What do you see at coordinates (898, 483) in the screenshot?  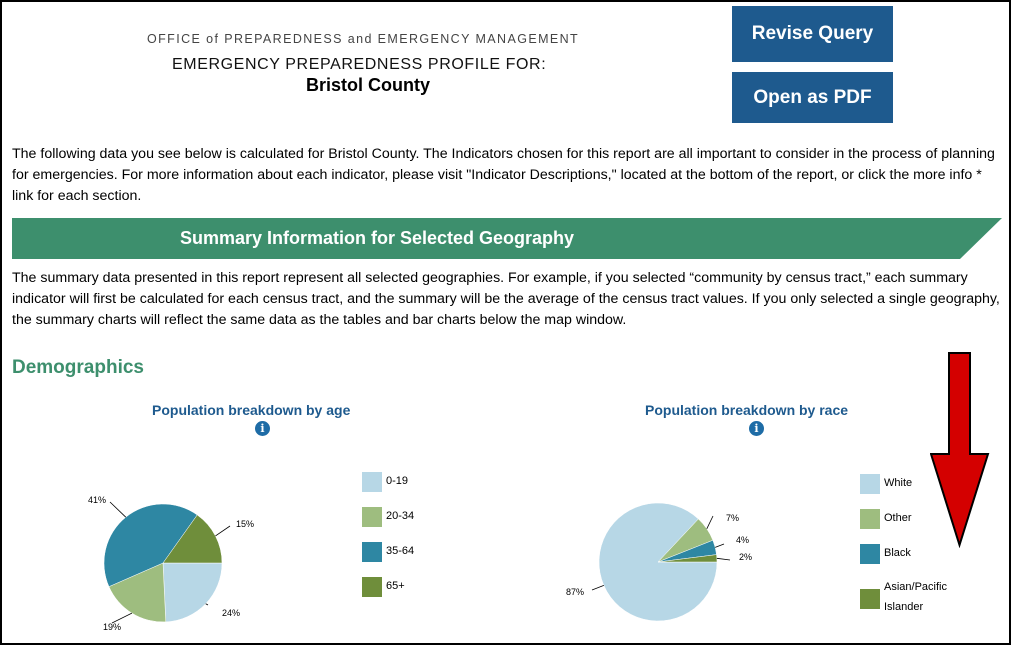 I see `legend-label: White` at bounding box center [898, 483].